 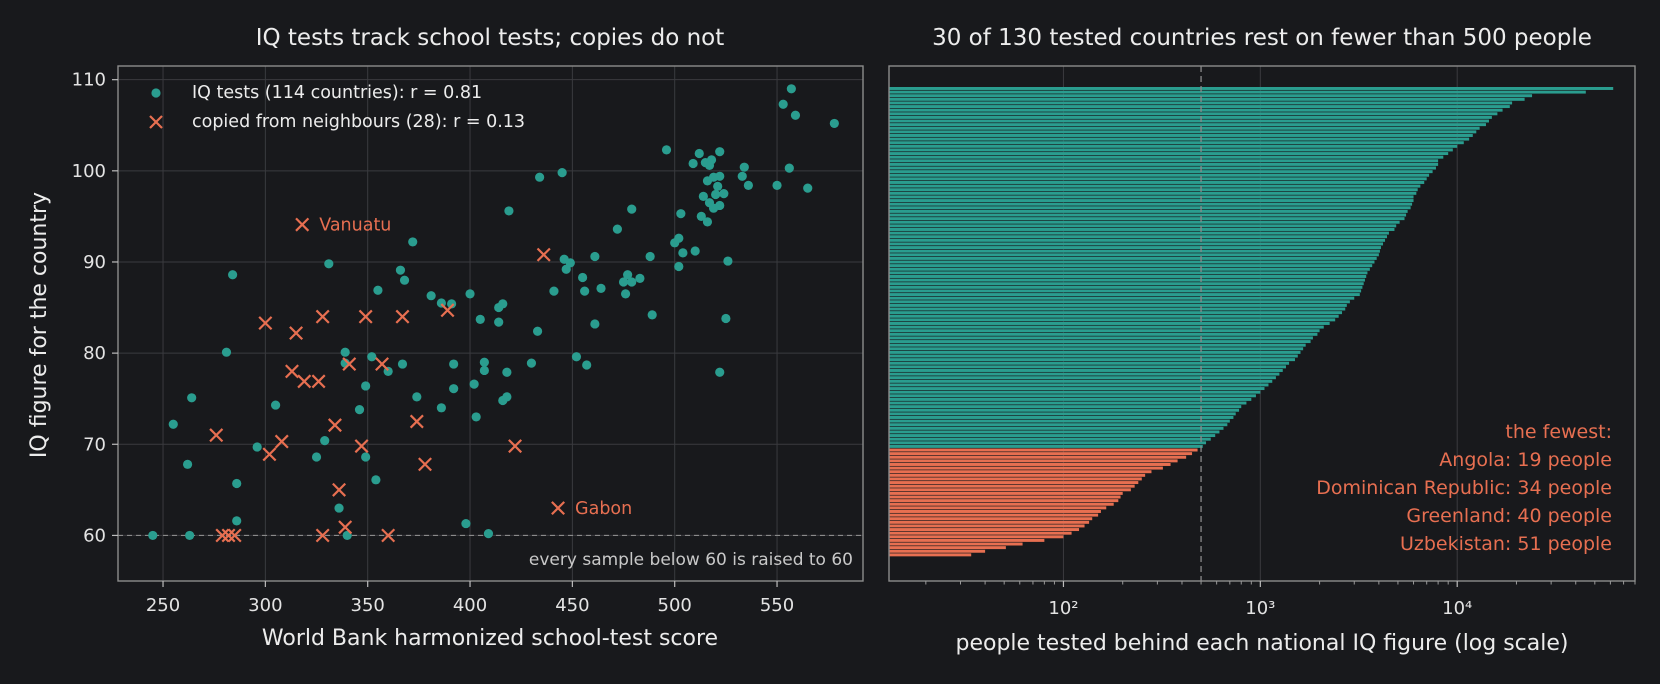 I want to click on y-tick-label: 100, so click(x=89, y=171).